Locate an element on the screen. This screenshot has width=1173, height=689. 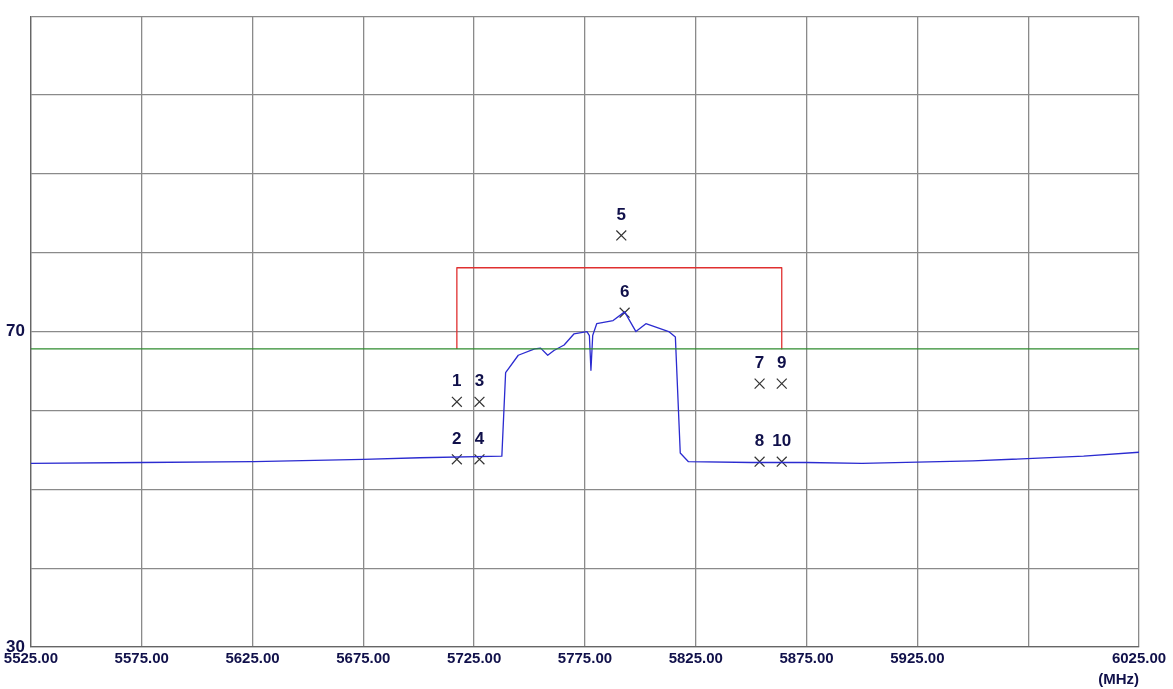
annotation: 7 is located at coordinates (759, 362).